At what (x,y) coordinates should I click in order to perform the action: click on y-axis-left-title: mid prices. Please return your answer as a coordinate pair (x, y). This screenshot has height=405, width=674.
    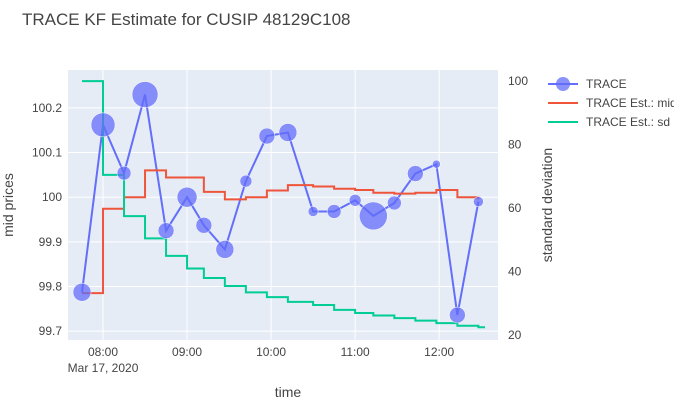
    Looking at the image, I should click on (8, 205).